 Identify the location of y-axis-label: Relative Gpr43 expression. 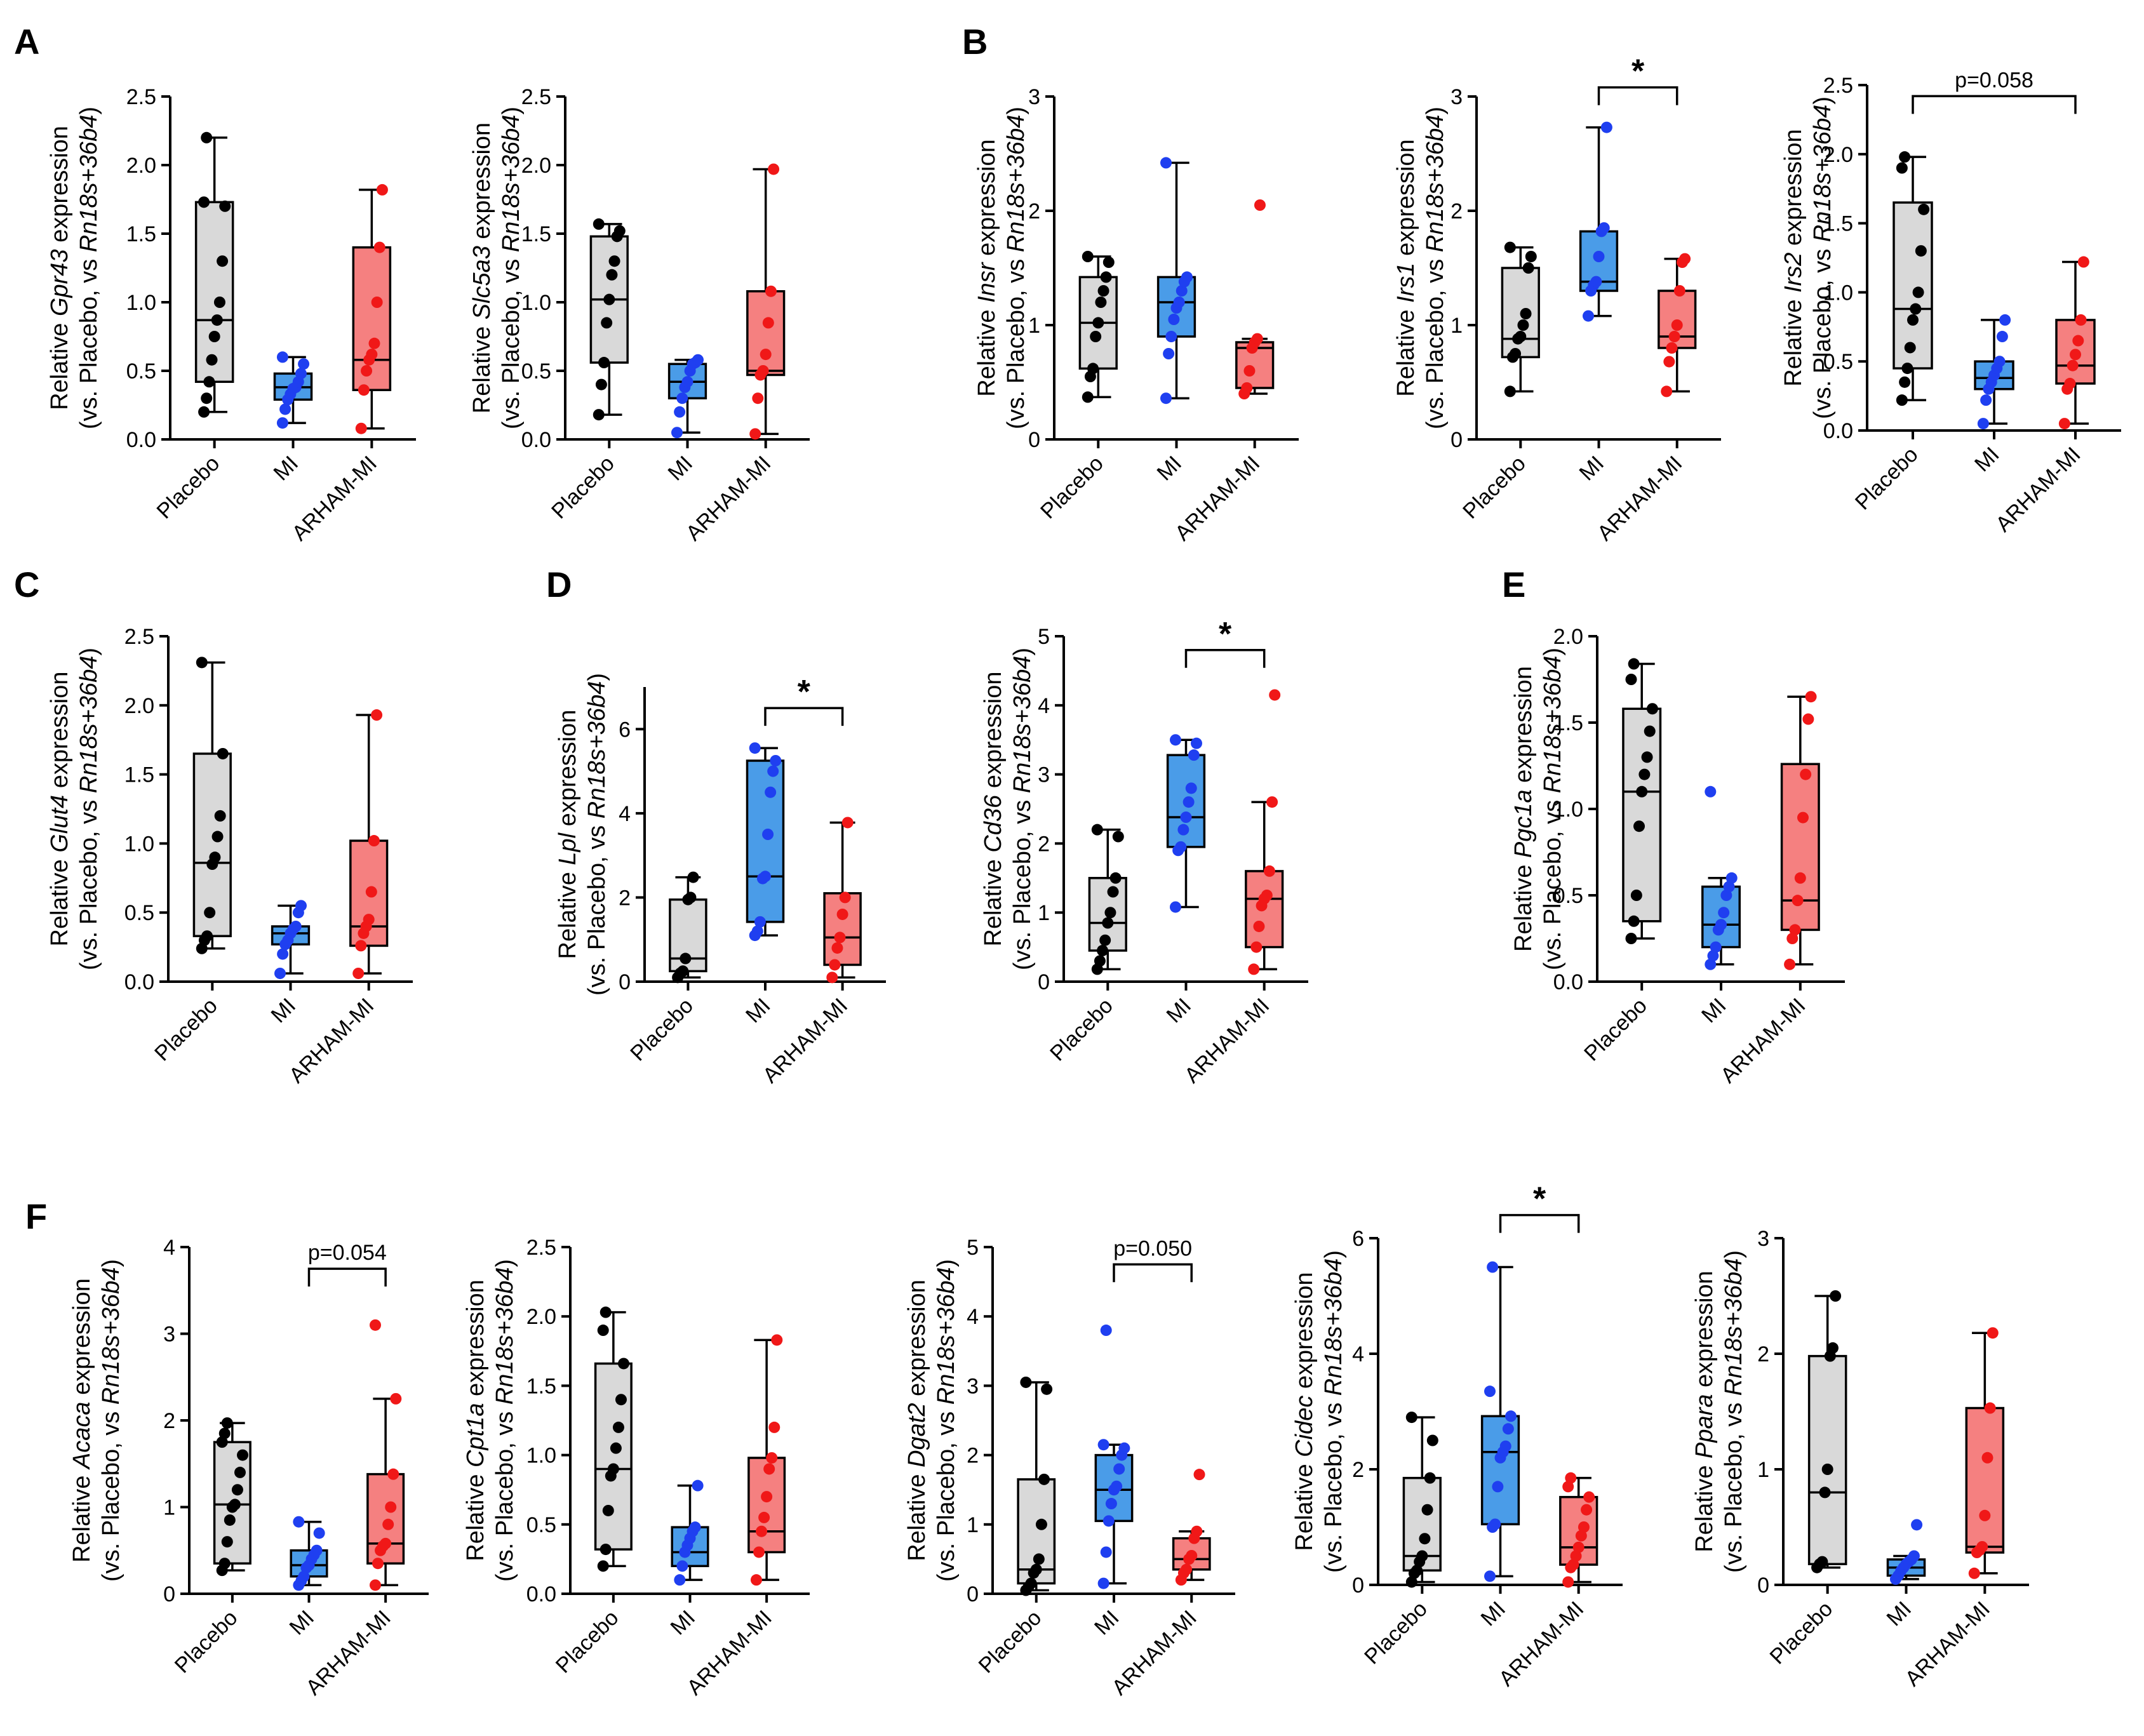
(59, 268).